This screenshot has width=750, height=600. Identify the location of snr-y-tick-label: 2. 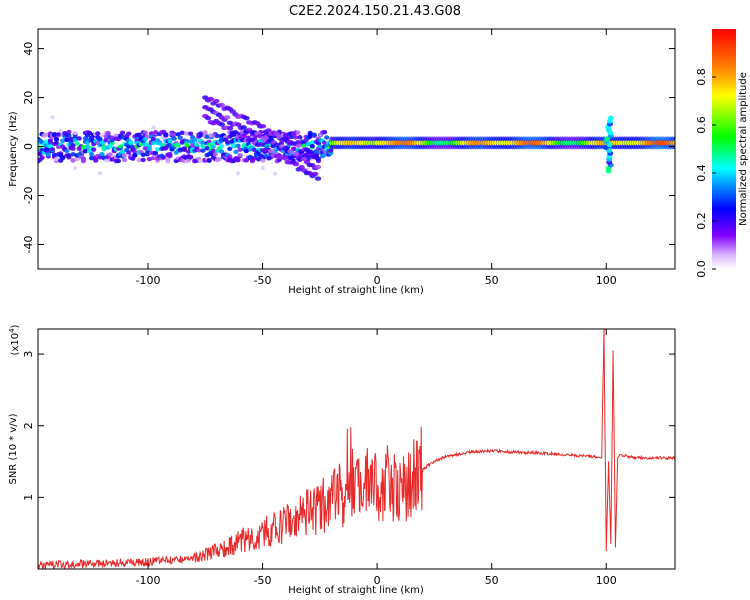
(28, 425).